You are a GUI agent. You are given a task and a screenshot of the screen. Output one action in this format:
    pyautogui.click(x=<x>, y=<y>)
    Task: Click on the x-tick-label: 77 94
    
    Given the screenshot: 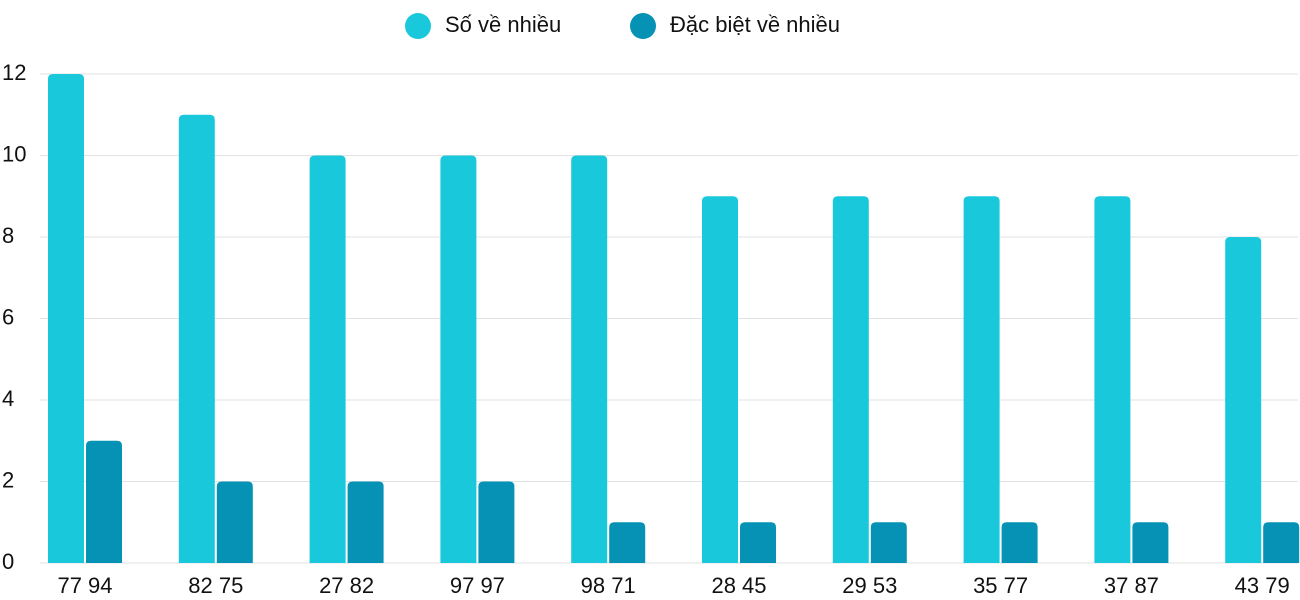 What is the action you would take?
    pyautogui.click(x=84, y=585)
    